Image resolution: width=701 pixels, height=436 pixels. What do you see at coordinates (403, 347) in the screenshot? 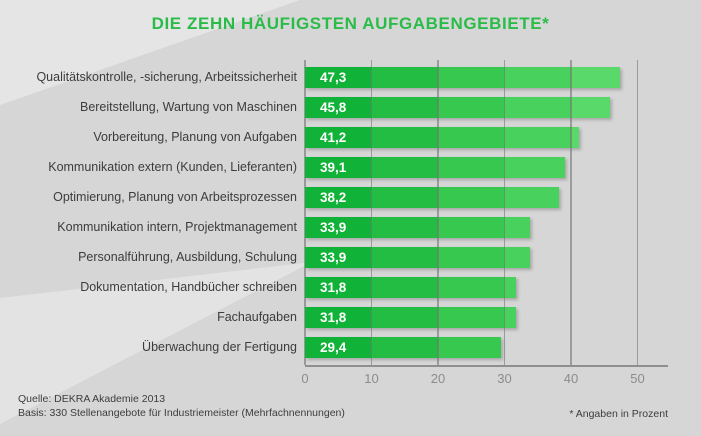
I see `bar: 29,4` at bounding box center [403, 347].